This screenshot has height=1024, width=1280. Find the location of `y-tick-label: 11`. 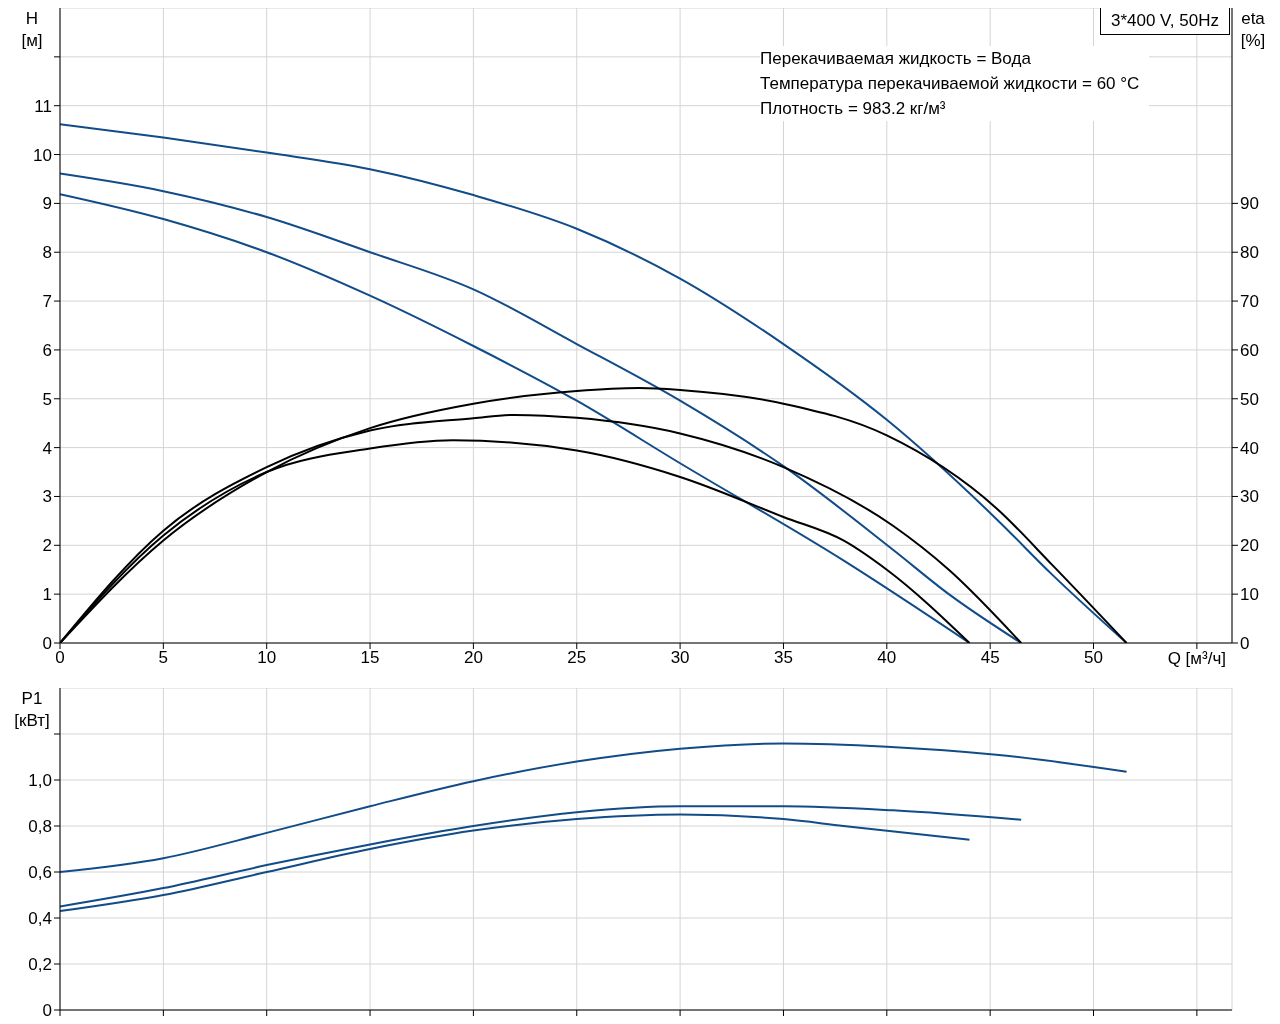

y-tick-label: 11 is located at coordinates (43, 106).